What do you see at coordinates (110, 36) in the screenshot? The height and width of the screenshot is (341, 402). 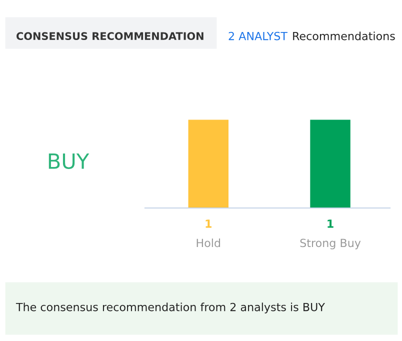 I see `chart-title: CONSENSUS RECOMMENDATION` at bounding box center [110, 36].